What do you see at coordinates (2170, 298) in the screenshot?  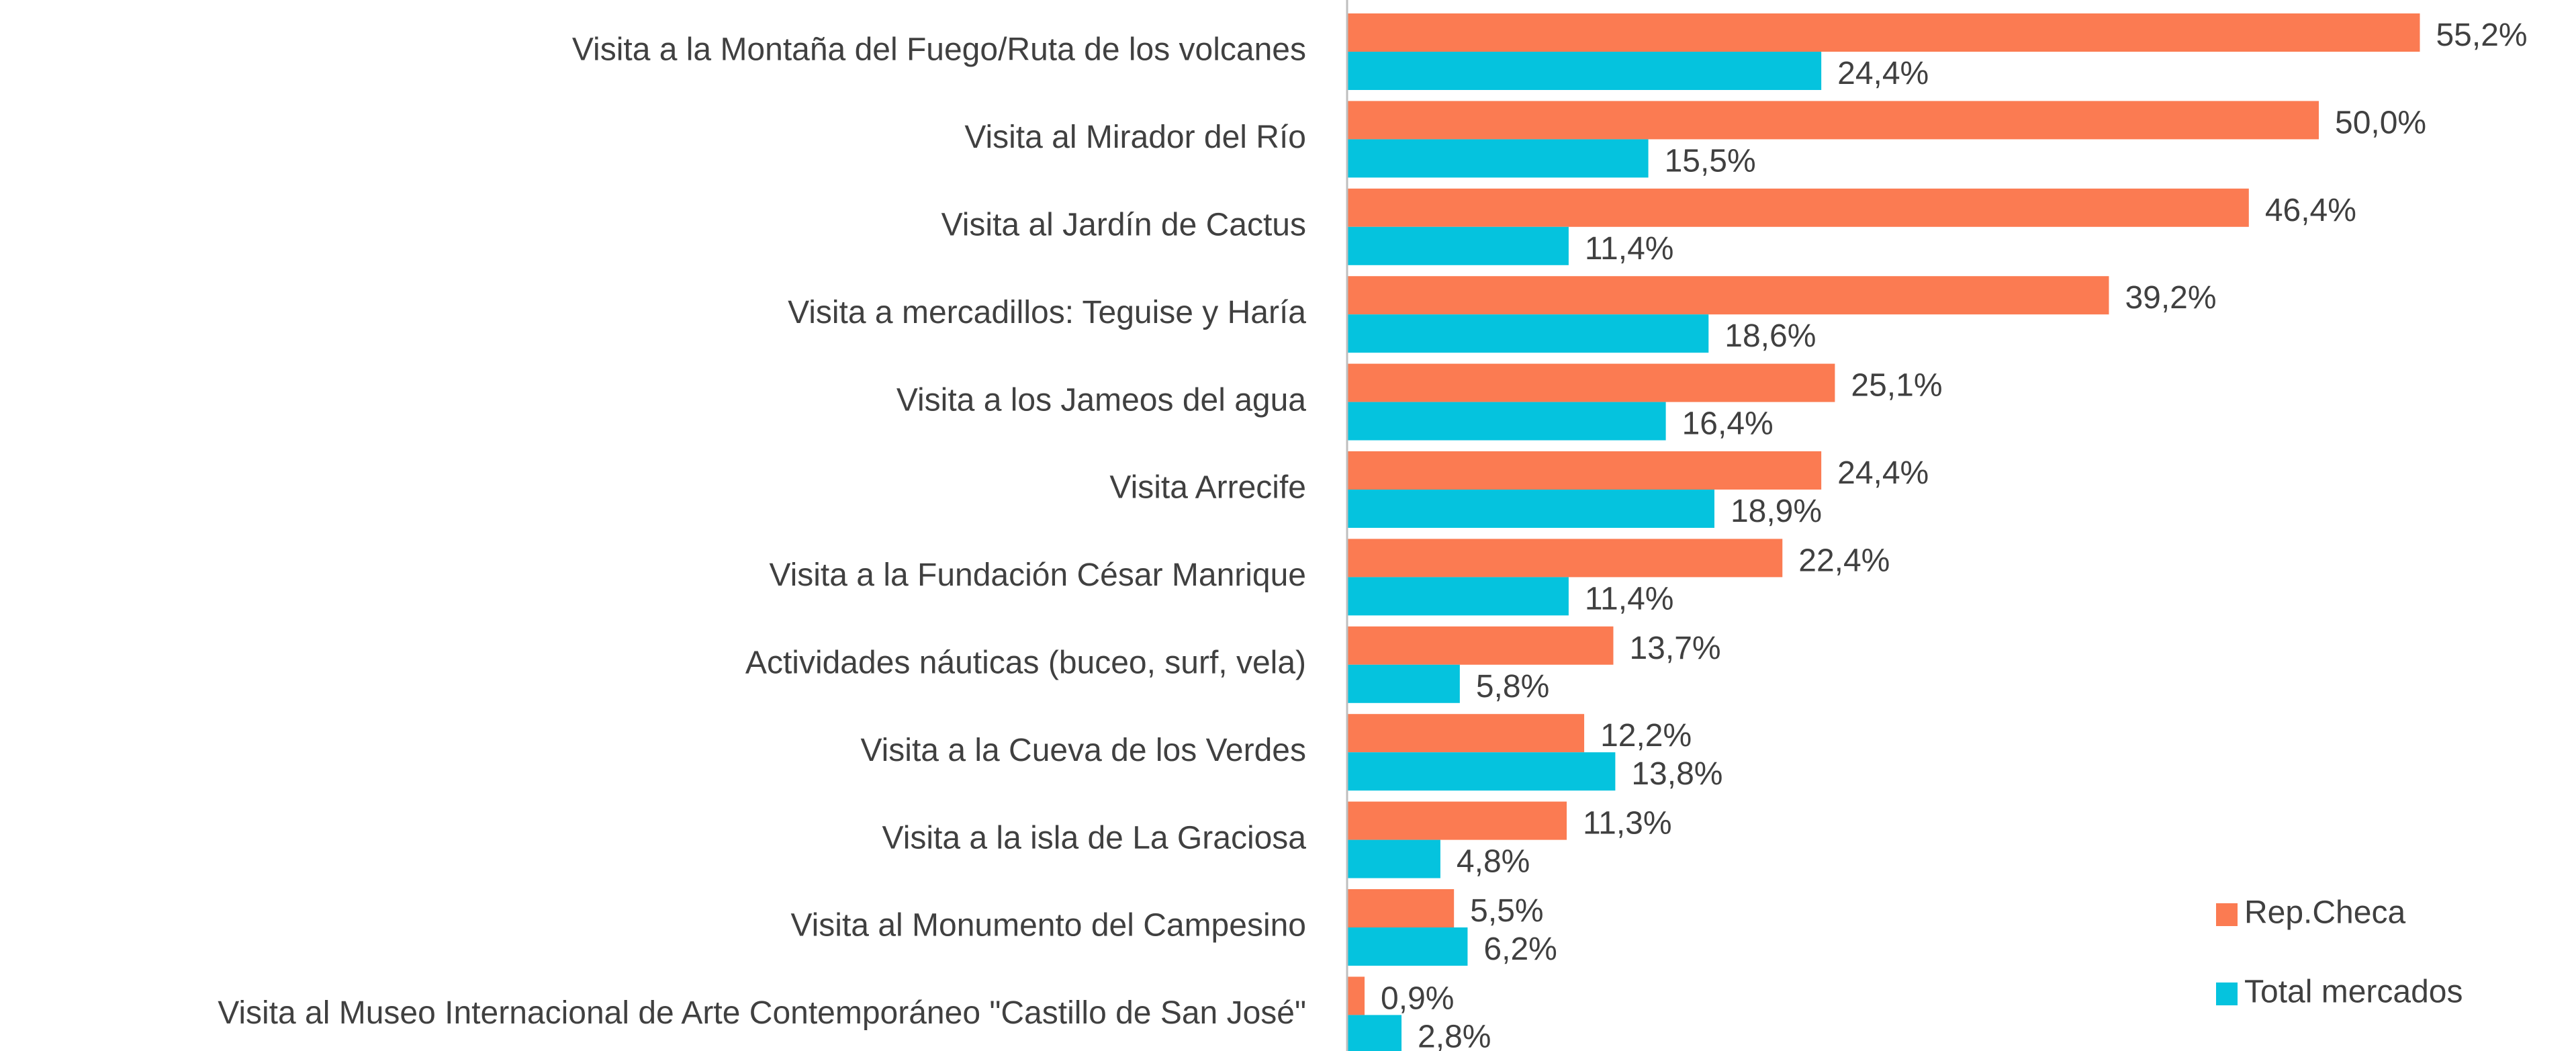 I see `value-label: 39,2%` at bounding box center [2170, 298].